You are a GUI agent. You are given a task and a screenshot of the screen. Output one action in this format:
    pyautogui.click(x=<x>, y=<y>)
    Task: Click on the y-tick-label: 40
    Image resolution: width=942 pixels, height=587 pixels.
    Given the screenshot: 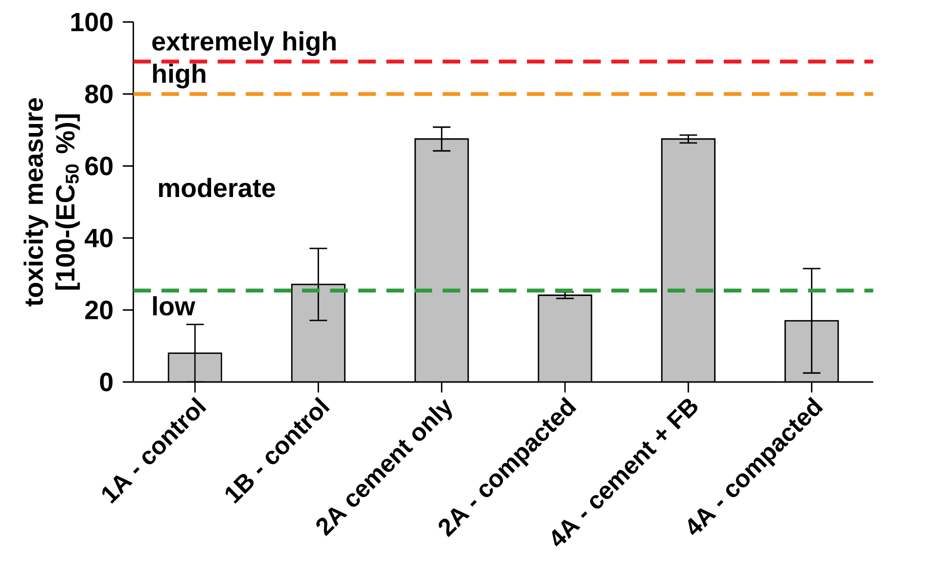 What is the action you would take?
    pyautogui.click(x=98, y=238)
    